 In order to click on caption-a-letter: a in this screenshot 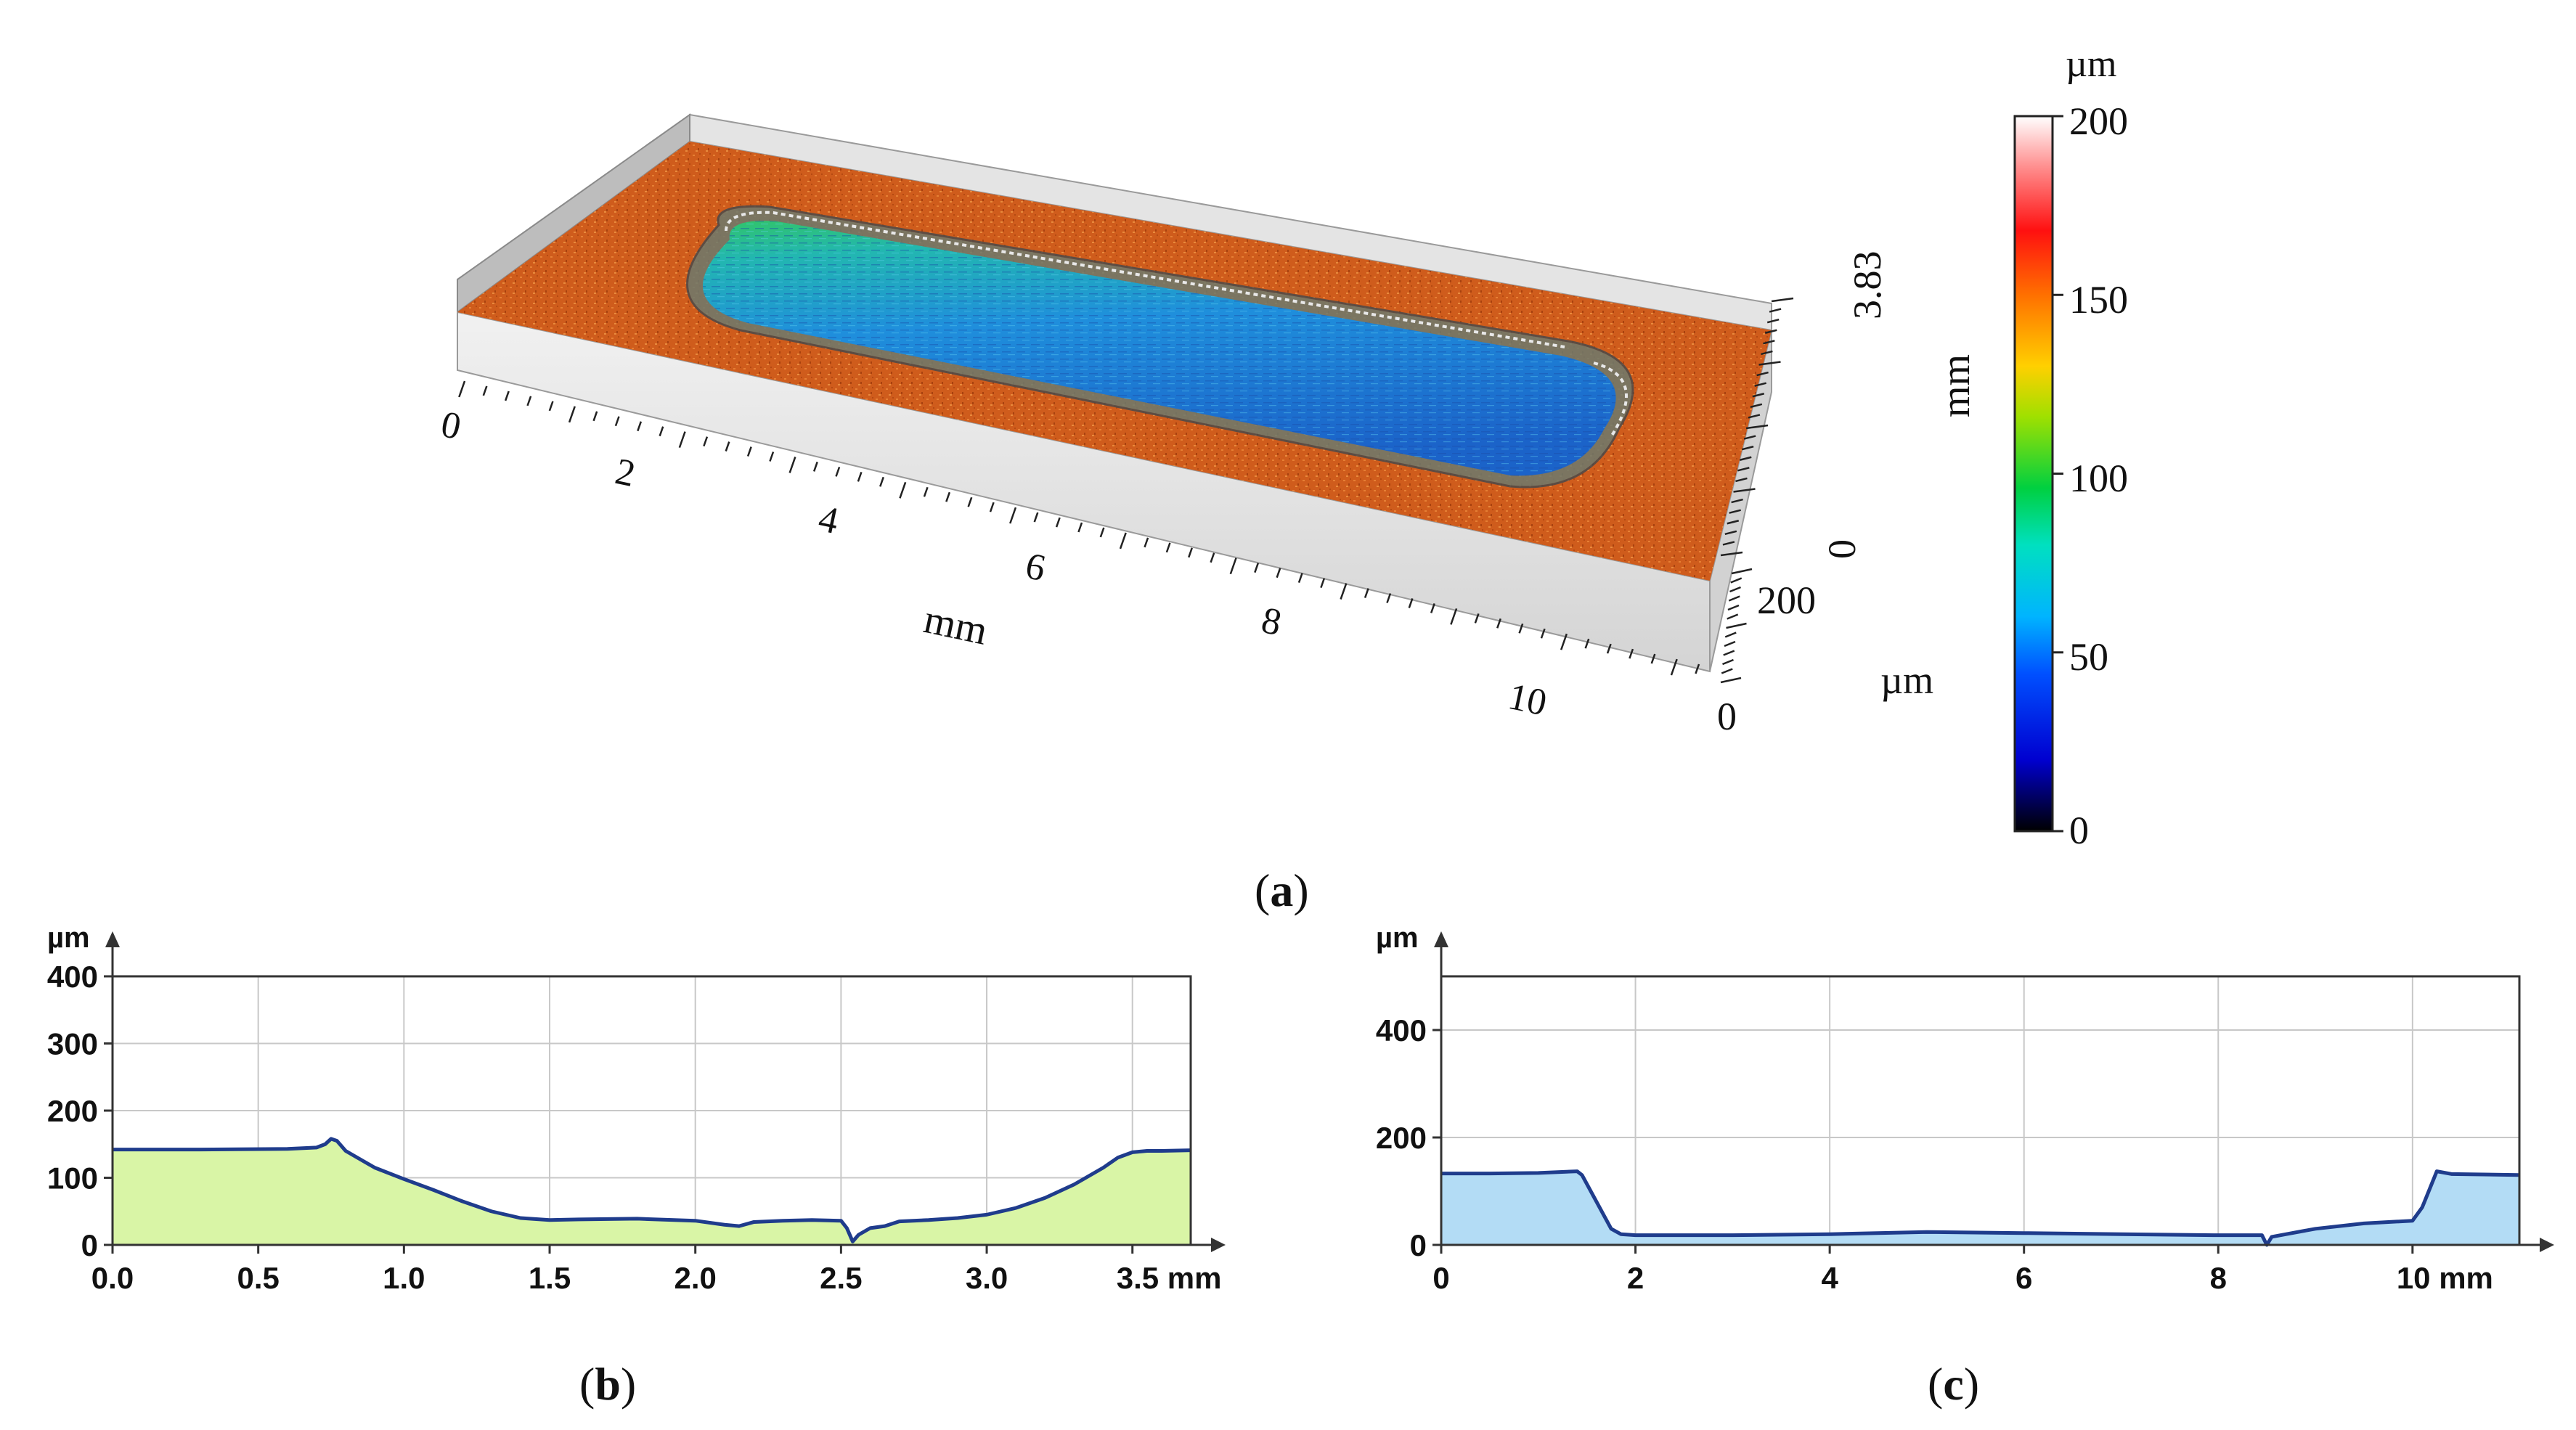, I will do `click(1282, 890)`.